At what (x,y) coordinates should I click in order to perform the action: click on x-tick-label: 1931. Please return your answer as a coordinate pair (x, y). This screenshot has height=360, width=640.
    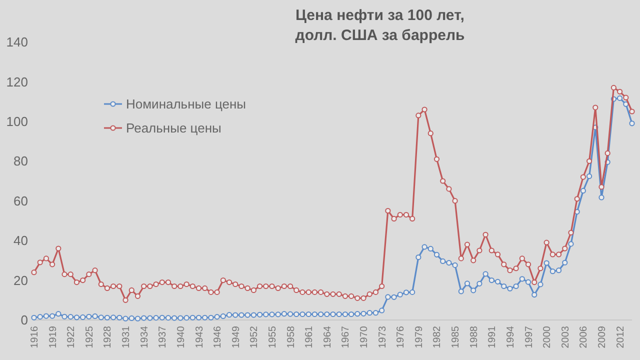
    Looking at the image, I should click on (126, 337).